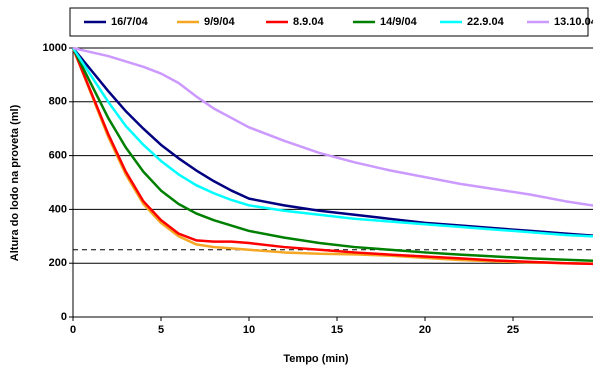  What do you see at coordinates (329, 22) in the screenshot?
I see `legend-box` at bounding box center [329, 22].